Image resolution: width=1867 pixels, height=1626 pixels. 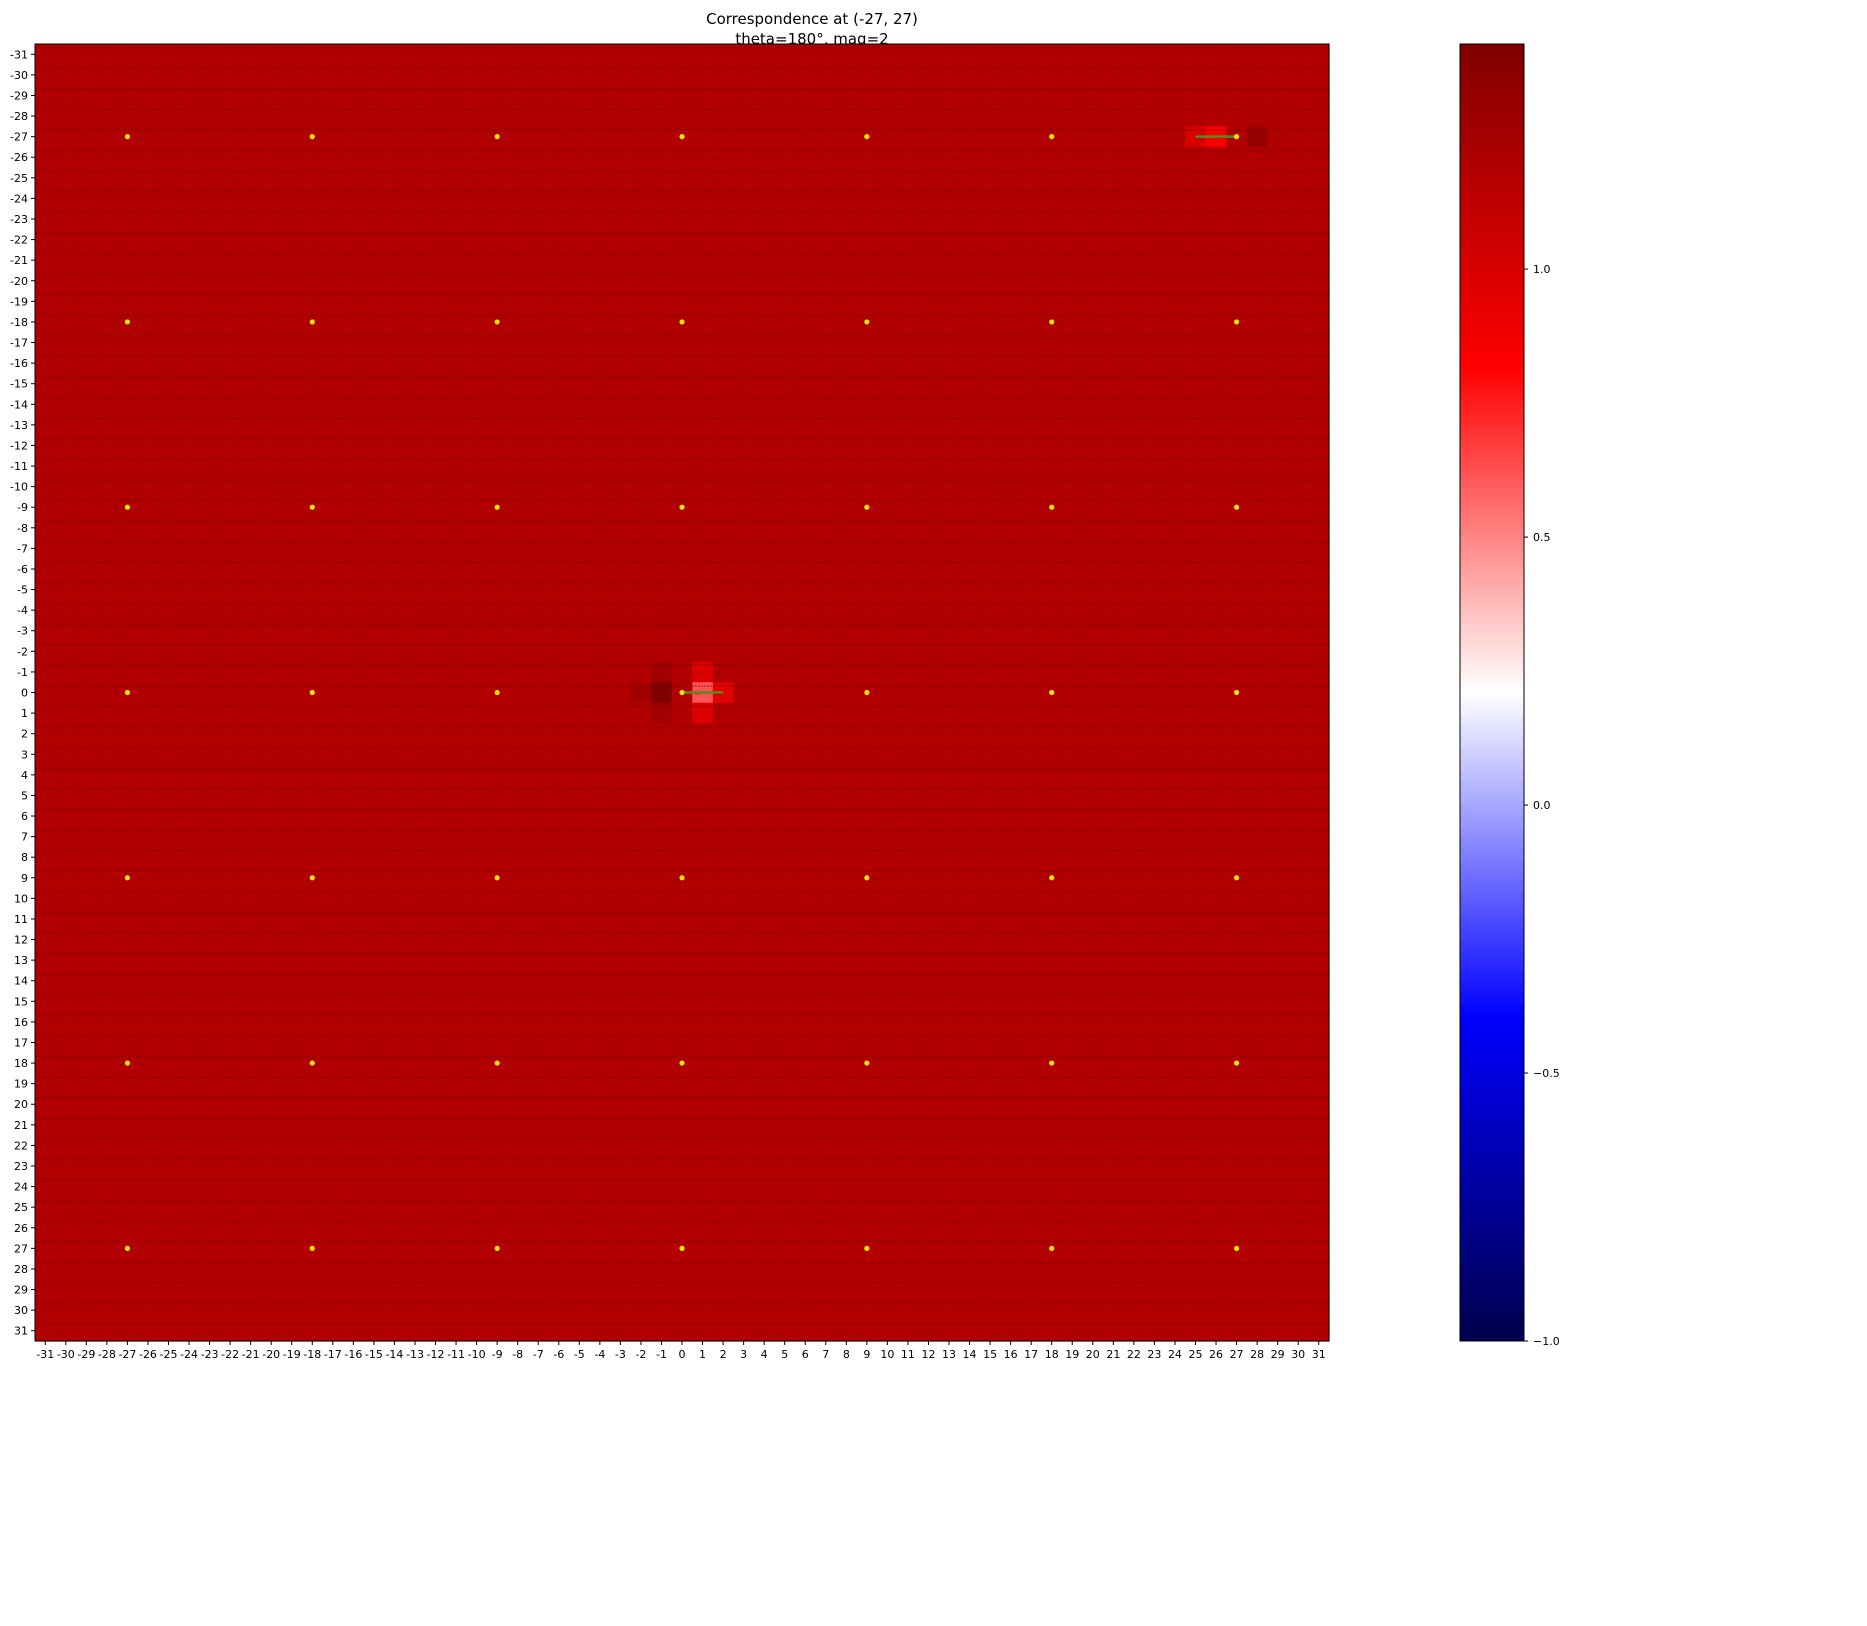 I want to click on x-tick-label: -9, so click(x=497, y=1354).